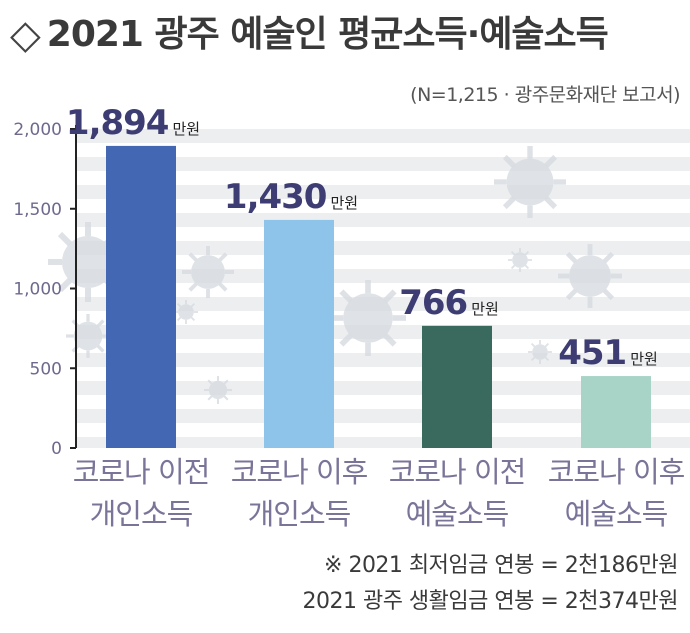  I want to click on title-text: 2021 광주 예술인 평균소득·예술소득, so click(327, 34).